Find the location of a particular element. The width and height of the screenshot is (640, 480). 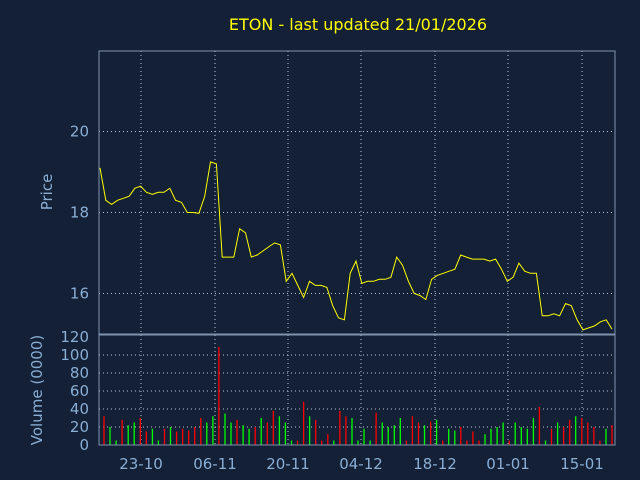

volume-tick-40: 40 is located at coordinates (79, 409).